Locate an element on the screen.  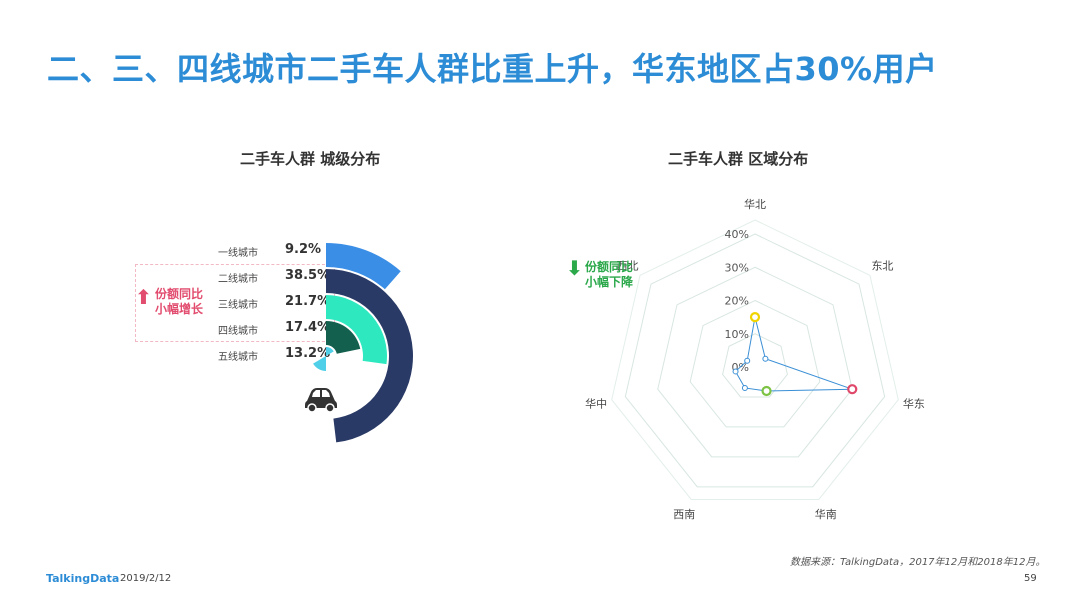
share-up-badge: ⬆ 份额同比 小幅增长 is located at coordinates (169, 302).